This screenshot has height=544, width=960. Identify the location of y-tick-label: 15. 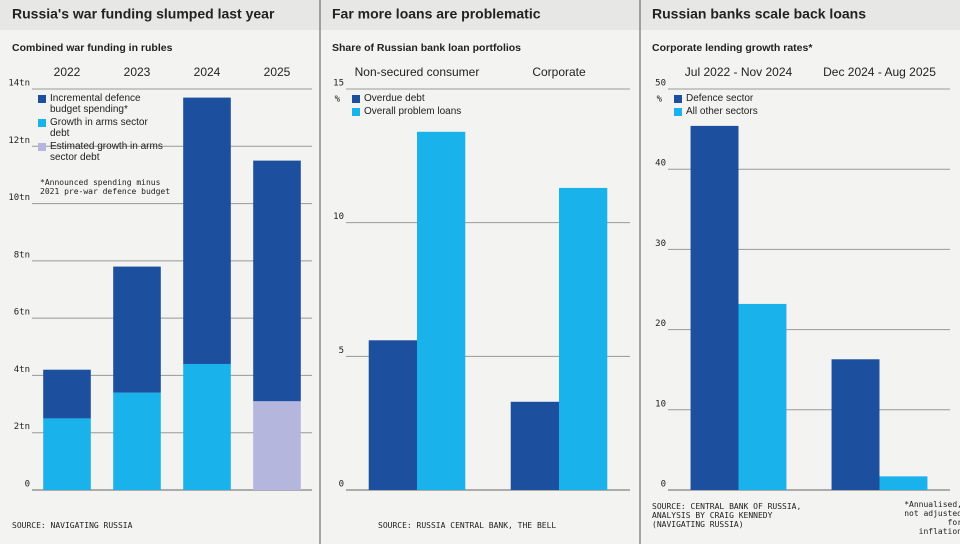
(338, 84).